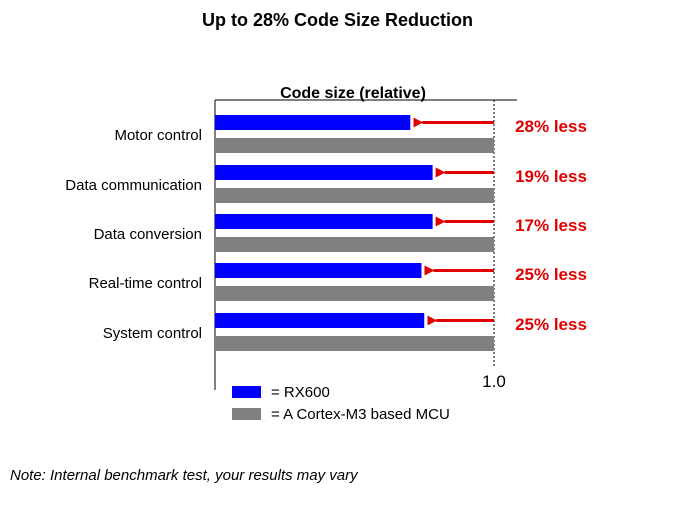 Image resolution: width=675 pixels, height=506 pixels. What do you see at coordinates (152, 333) in the screenshot?
I see `category-label: System control` at bounding box center [152, 333].